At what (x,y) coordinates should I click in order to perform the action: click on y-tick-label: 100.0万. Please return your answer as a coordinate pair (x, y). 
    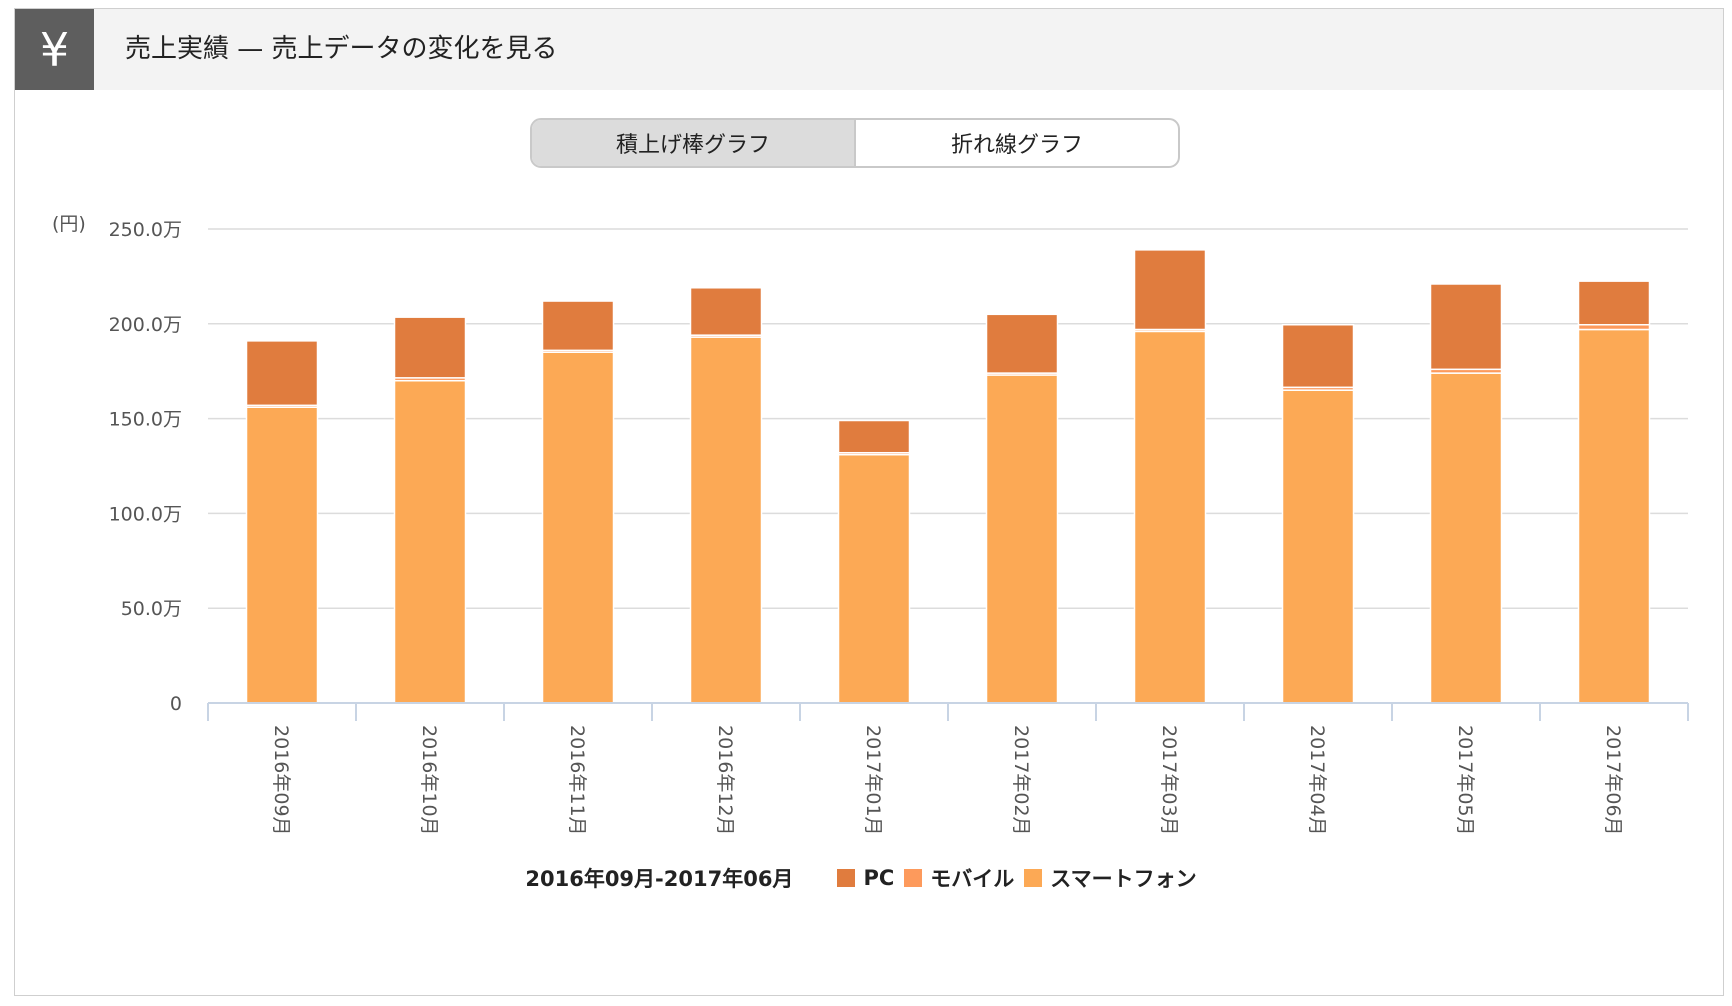
    Looking at the image, I should click on (145, 514).